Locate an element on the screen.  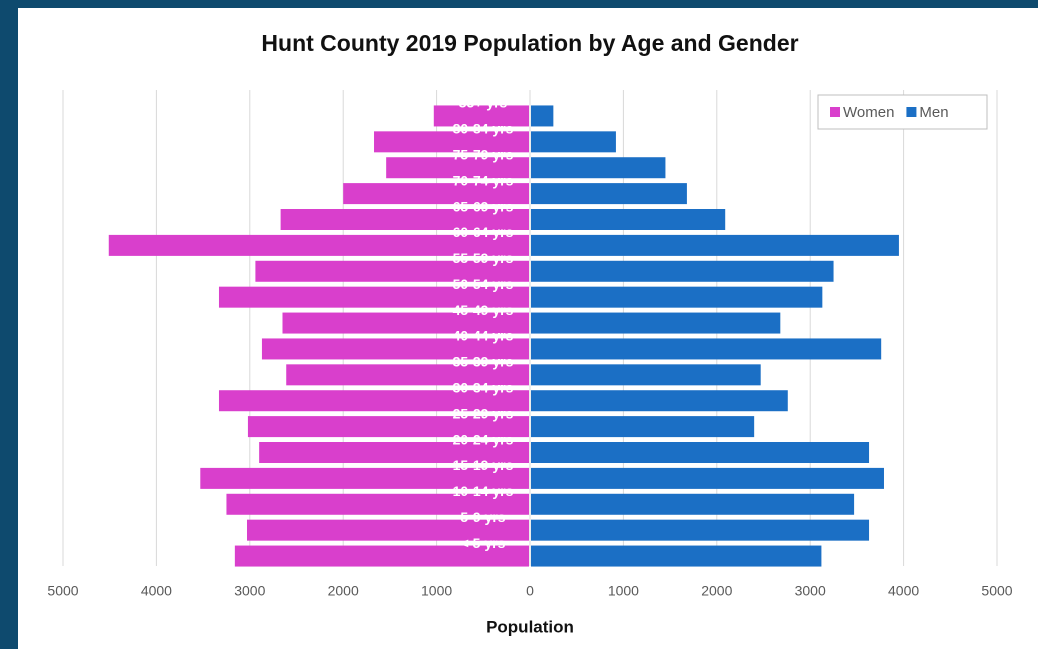
category-label: 45-49 yrs is located at coordinates (483, 310).